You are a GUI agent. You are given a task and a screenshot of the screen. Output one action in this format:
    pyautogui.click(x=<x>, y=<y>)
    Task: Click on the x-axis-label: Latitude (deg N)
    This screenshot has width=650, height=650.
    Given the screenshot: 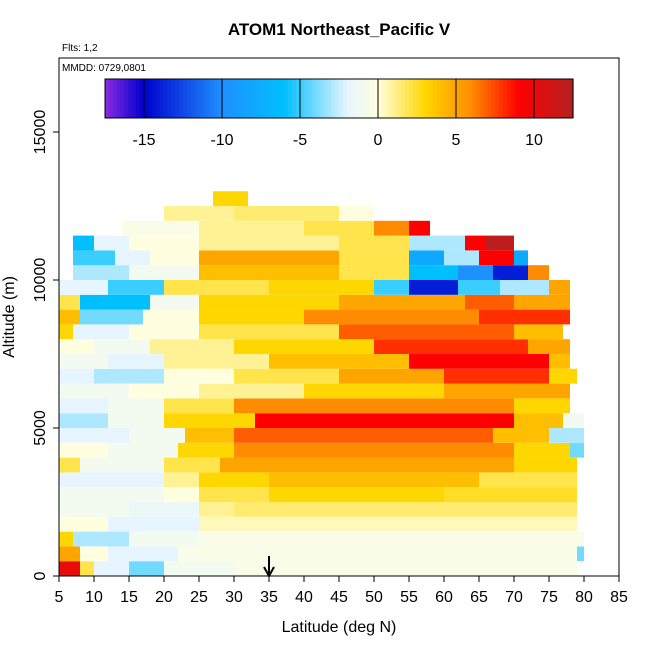 What is the action you would take?
    pyautogui.click(x=339, y=627)
    